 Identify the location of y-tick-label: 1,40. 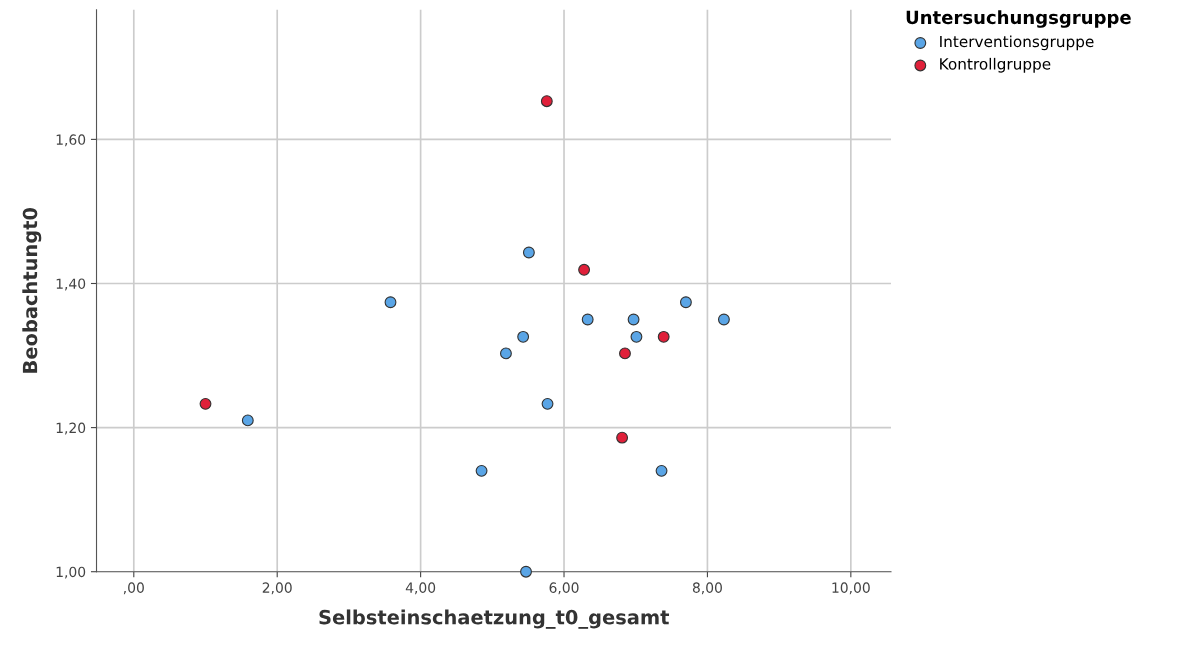
(71, 284).